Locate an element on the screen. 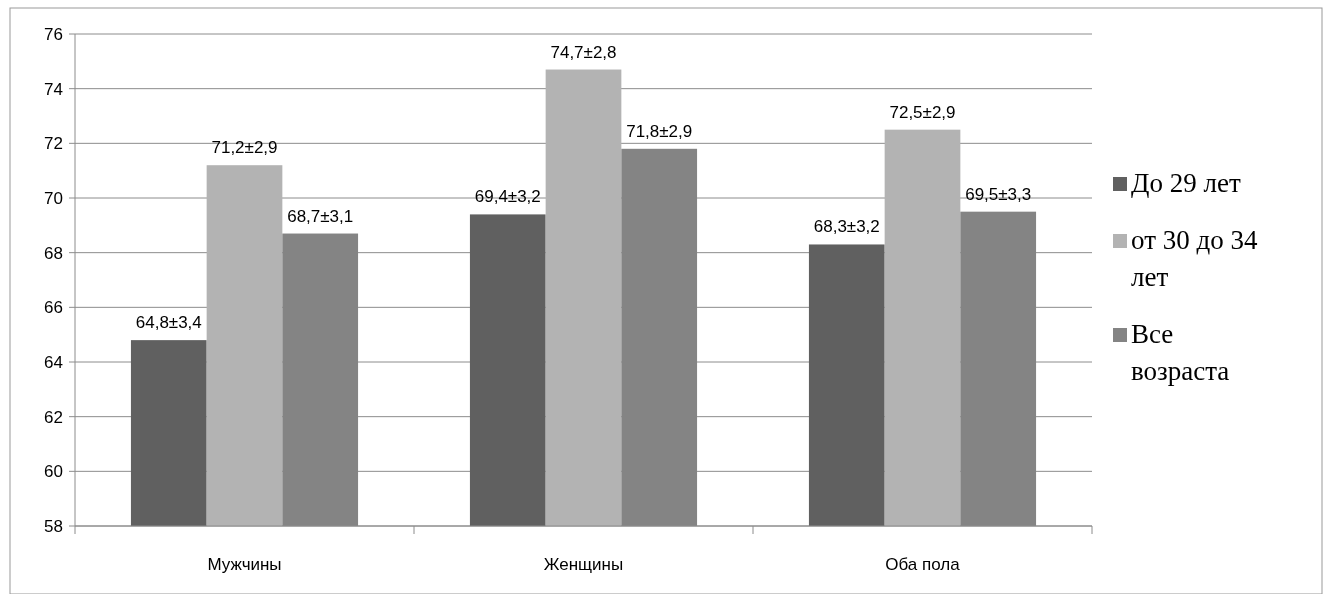 This screenshot has width=1330, height=594. data-label: 68,7±3,1 is located at coordinates (320, 216).